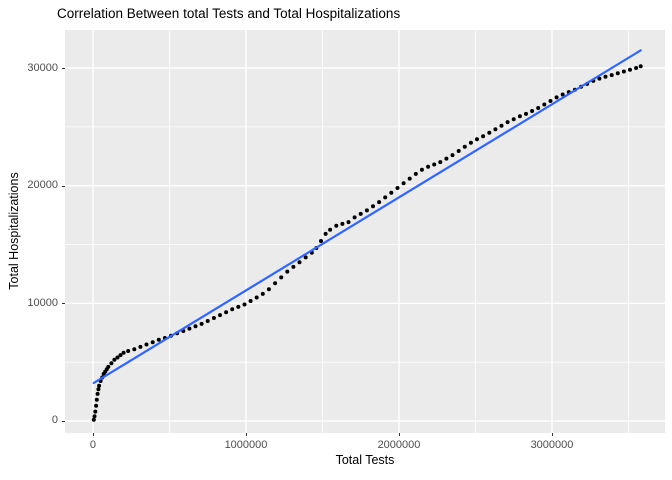  Describe the element at coordinates (54, 420) in the screenshot. I see `y-tick-label: 0` at that location.